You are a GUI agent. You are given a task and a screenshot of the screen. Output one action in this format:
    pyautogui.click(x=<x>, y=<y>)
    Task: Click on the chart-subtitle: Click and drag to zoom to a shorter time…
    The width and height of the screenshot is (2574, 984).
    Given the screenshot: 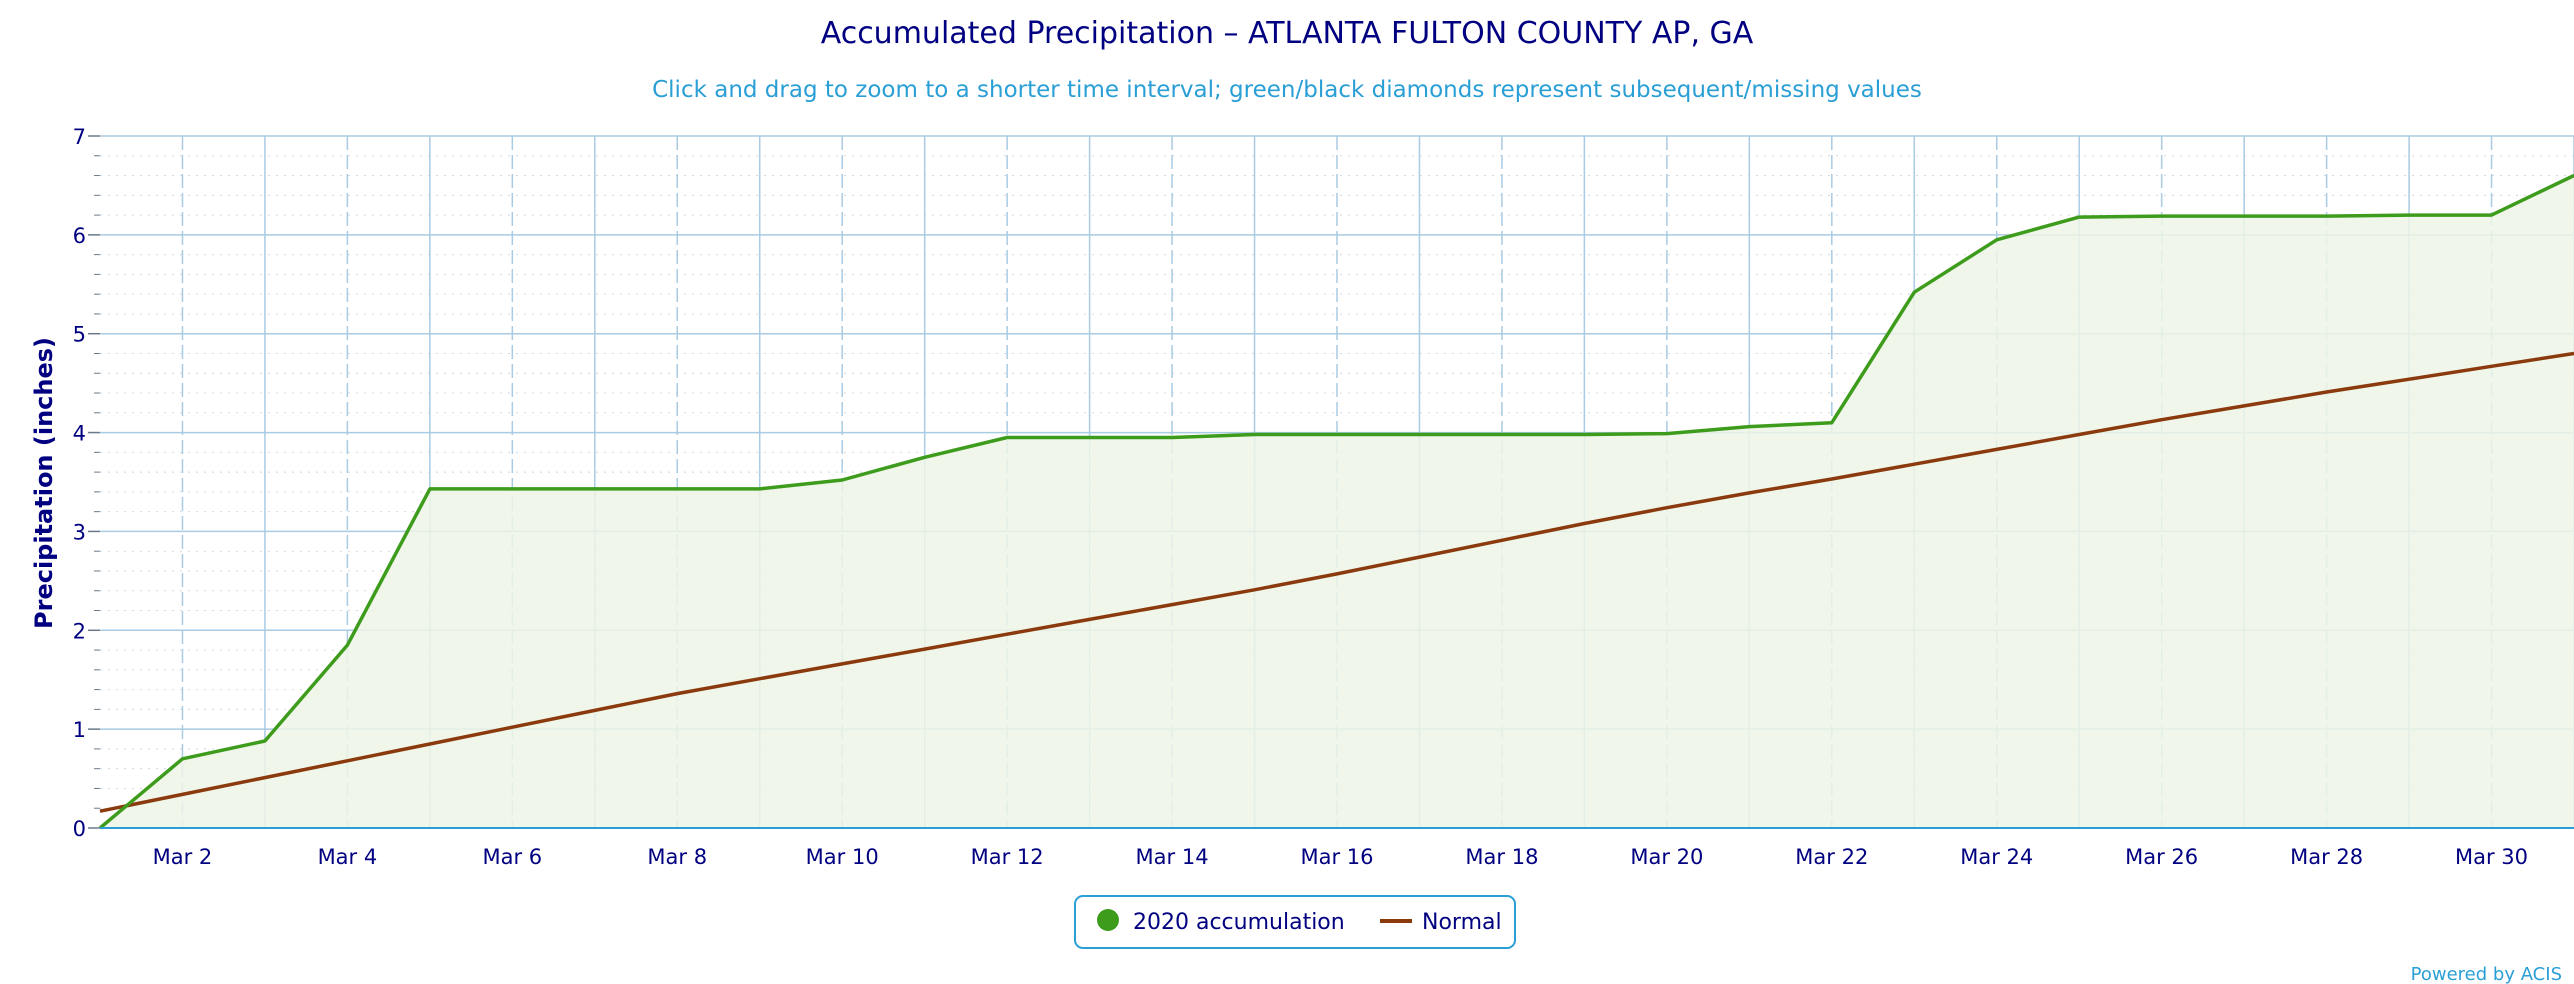 What is the action you would take?
    pyautogui.click(x=1287, y=90)
    